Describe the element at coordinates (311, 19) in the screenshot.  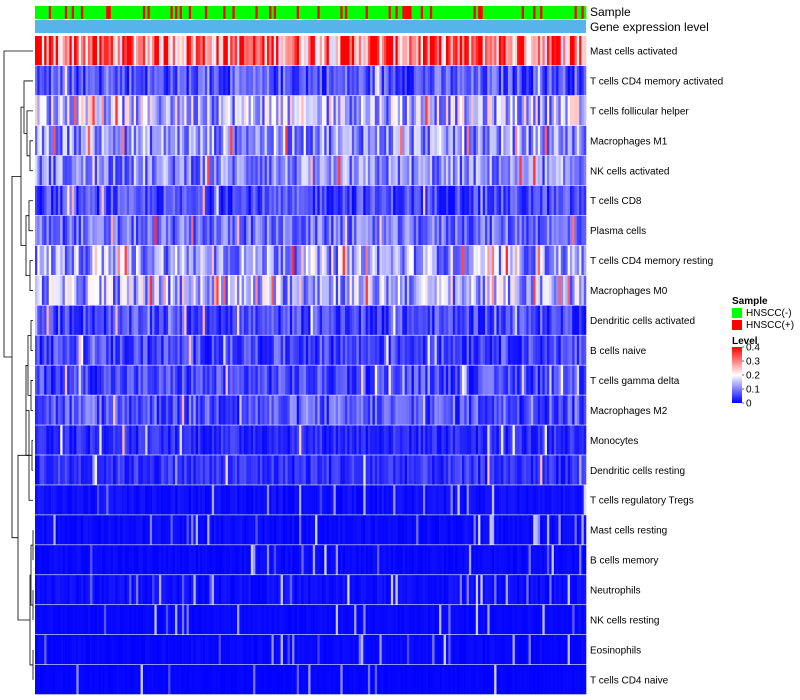
I see `annotation-bars` at that location.